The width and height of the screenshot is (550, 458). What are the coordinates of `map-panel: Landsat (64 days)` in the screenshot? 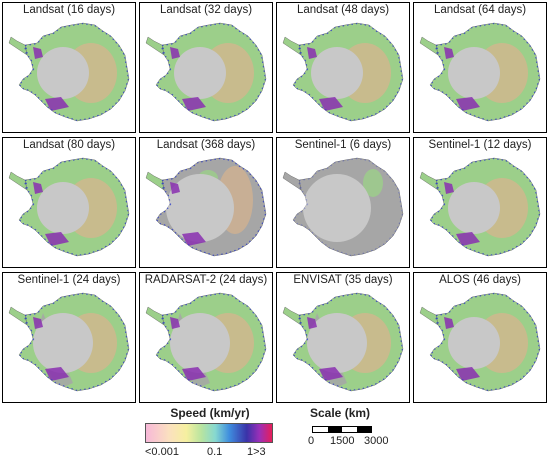 It's located at (480, 67).